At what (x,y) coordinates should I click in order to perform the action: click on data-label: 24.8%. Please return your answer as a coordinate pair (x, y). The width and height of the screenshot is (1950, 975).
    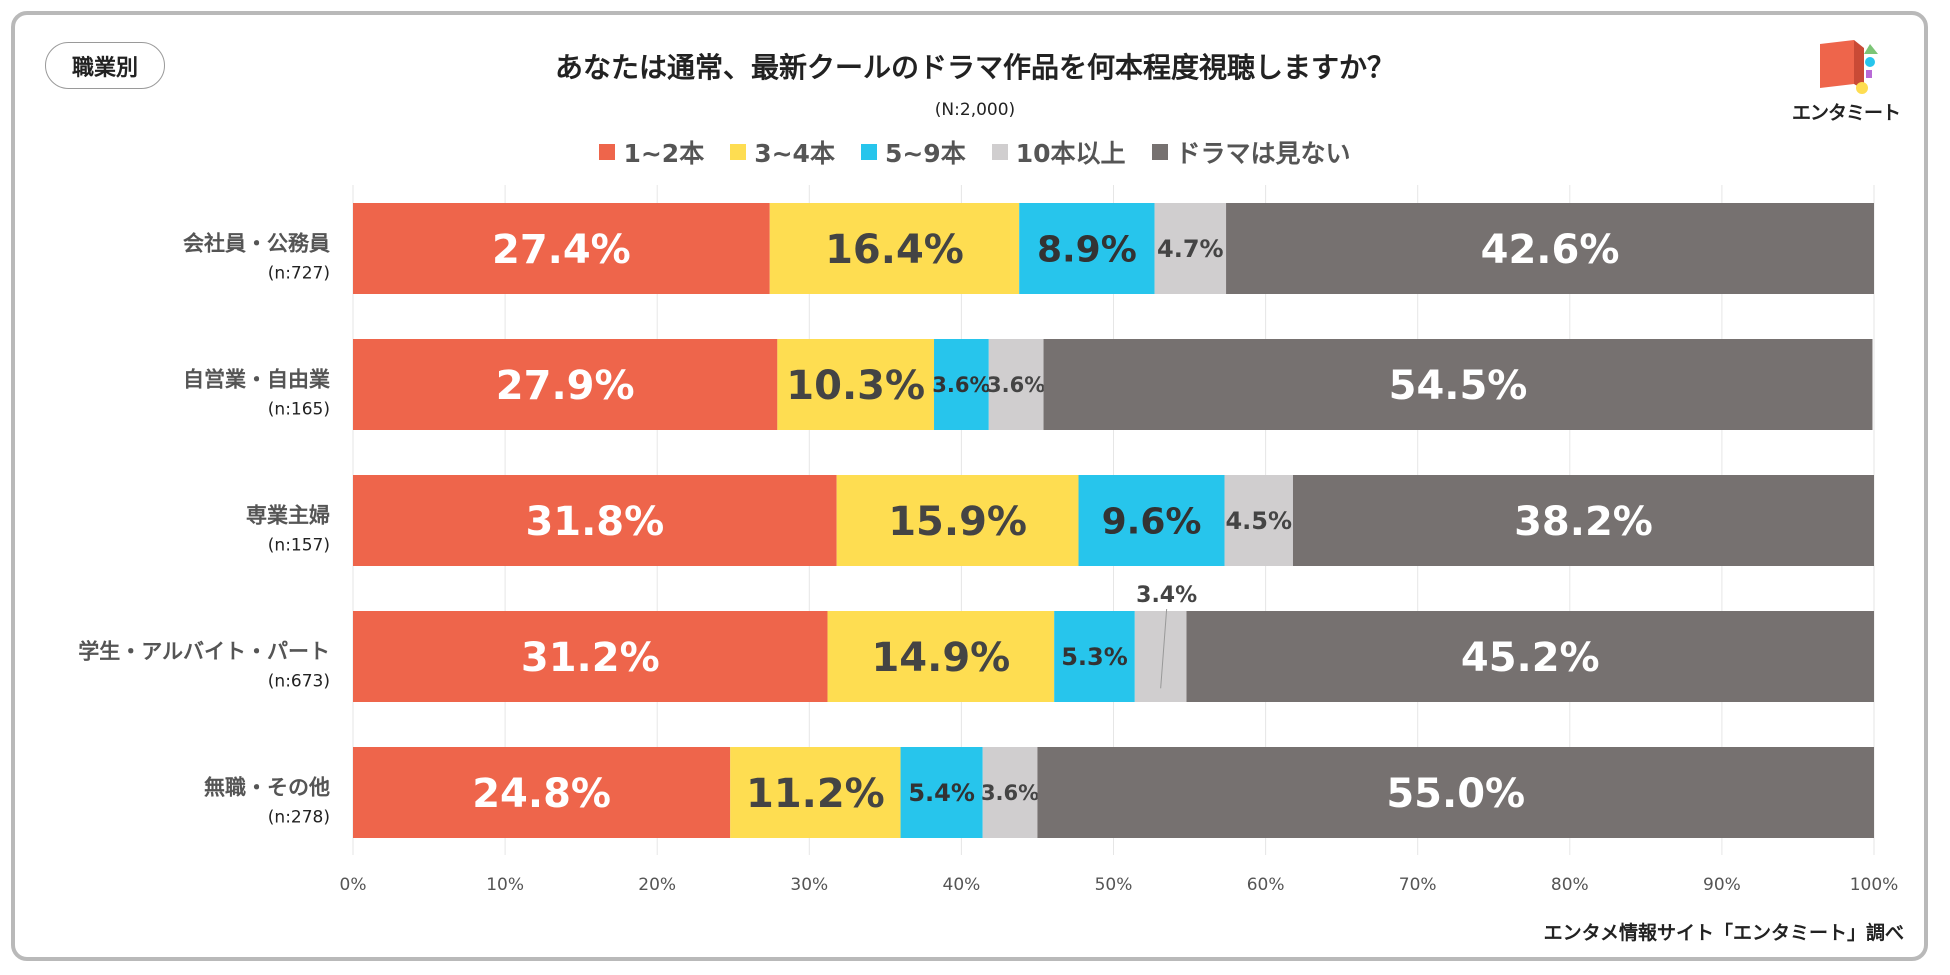
    Looking at the image, I should click on (541, 794).